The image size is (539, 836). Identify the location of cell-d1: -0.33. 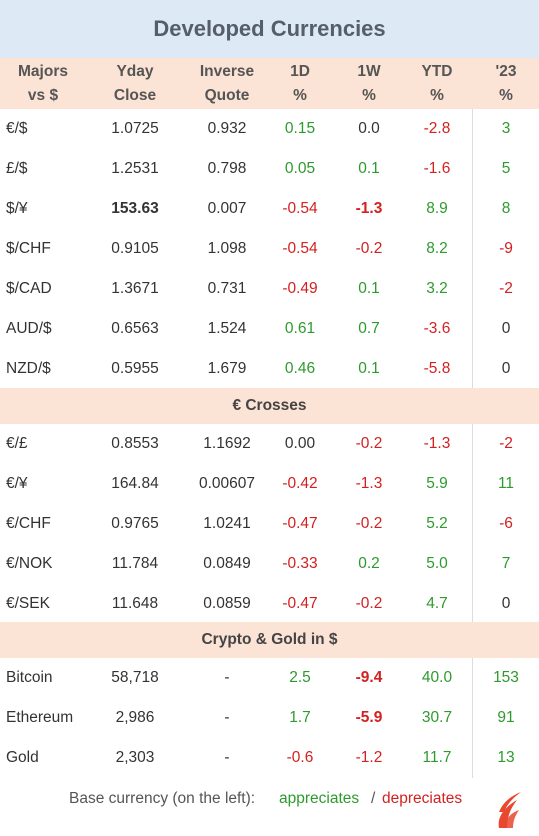
(300, 563).